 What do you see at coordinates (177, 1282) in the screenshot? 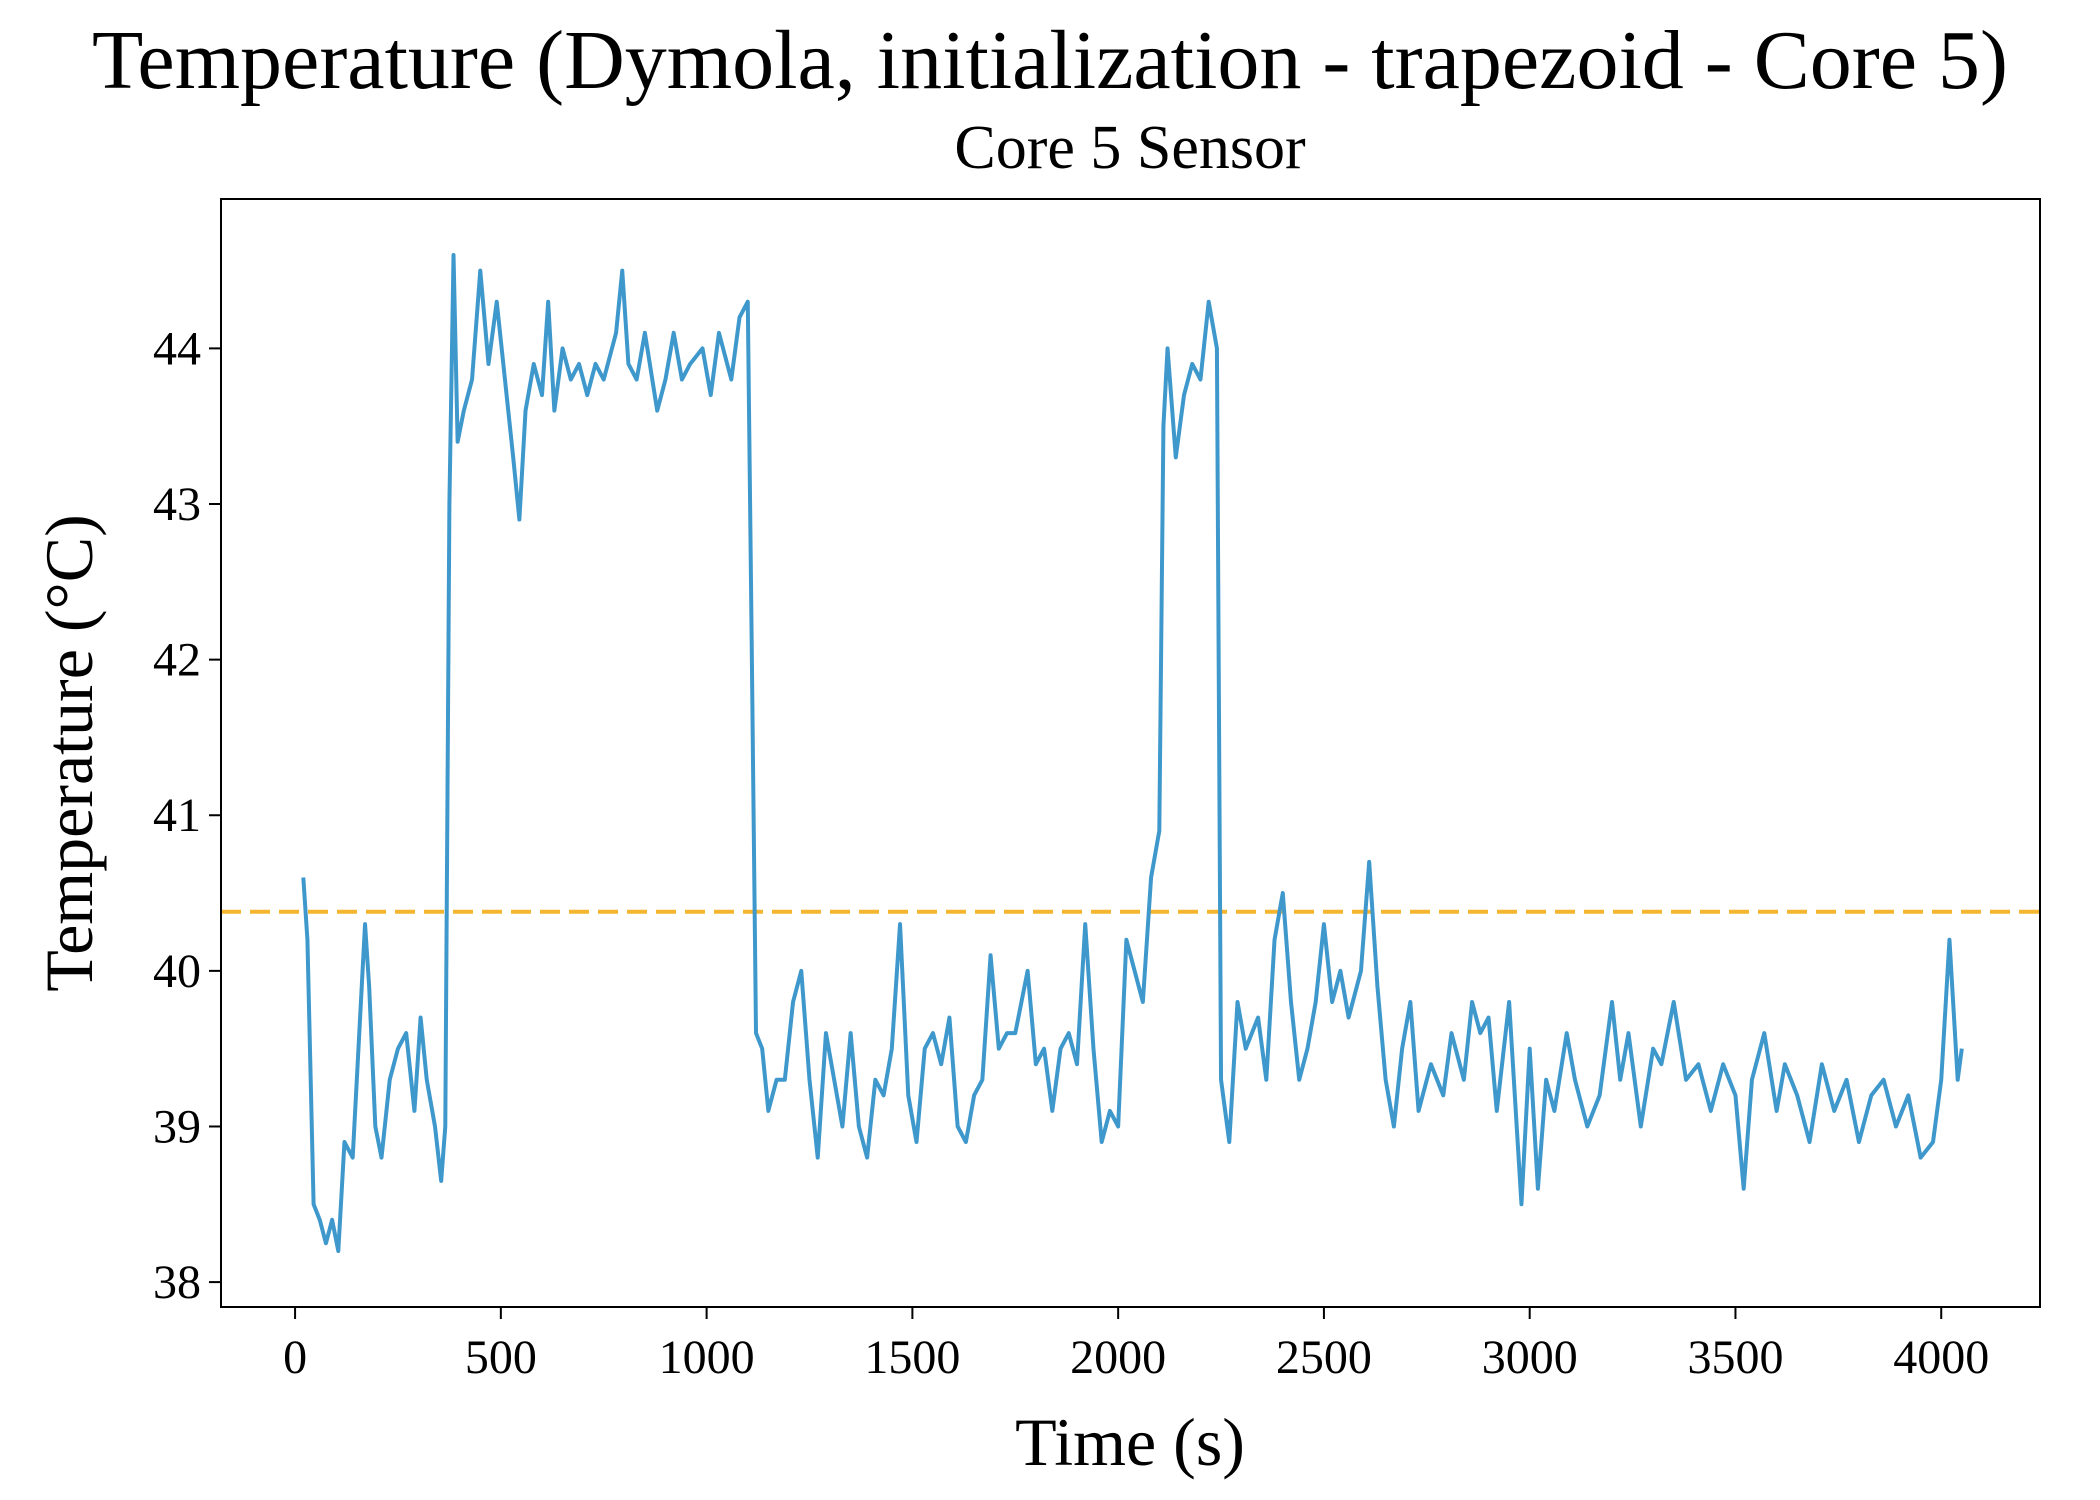
I see `y-tick-label: 38` at bounding box center [177, 1282].